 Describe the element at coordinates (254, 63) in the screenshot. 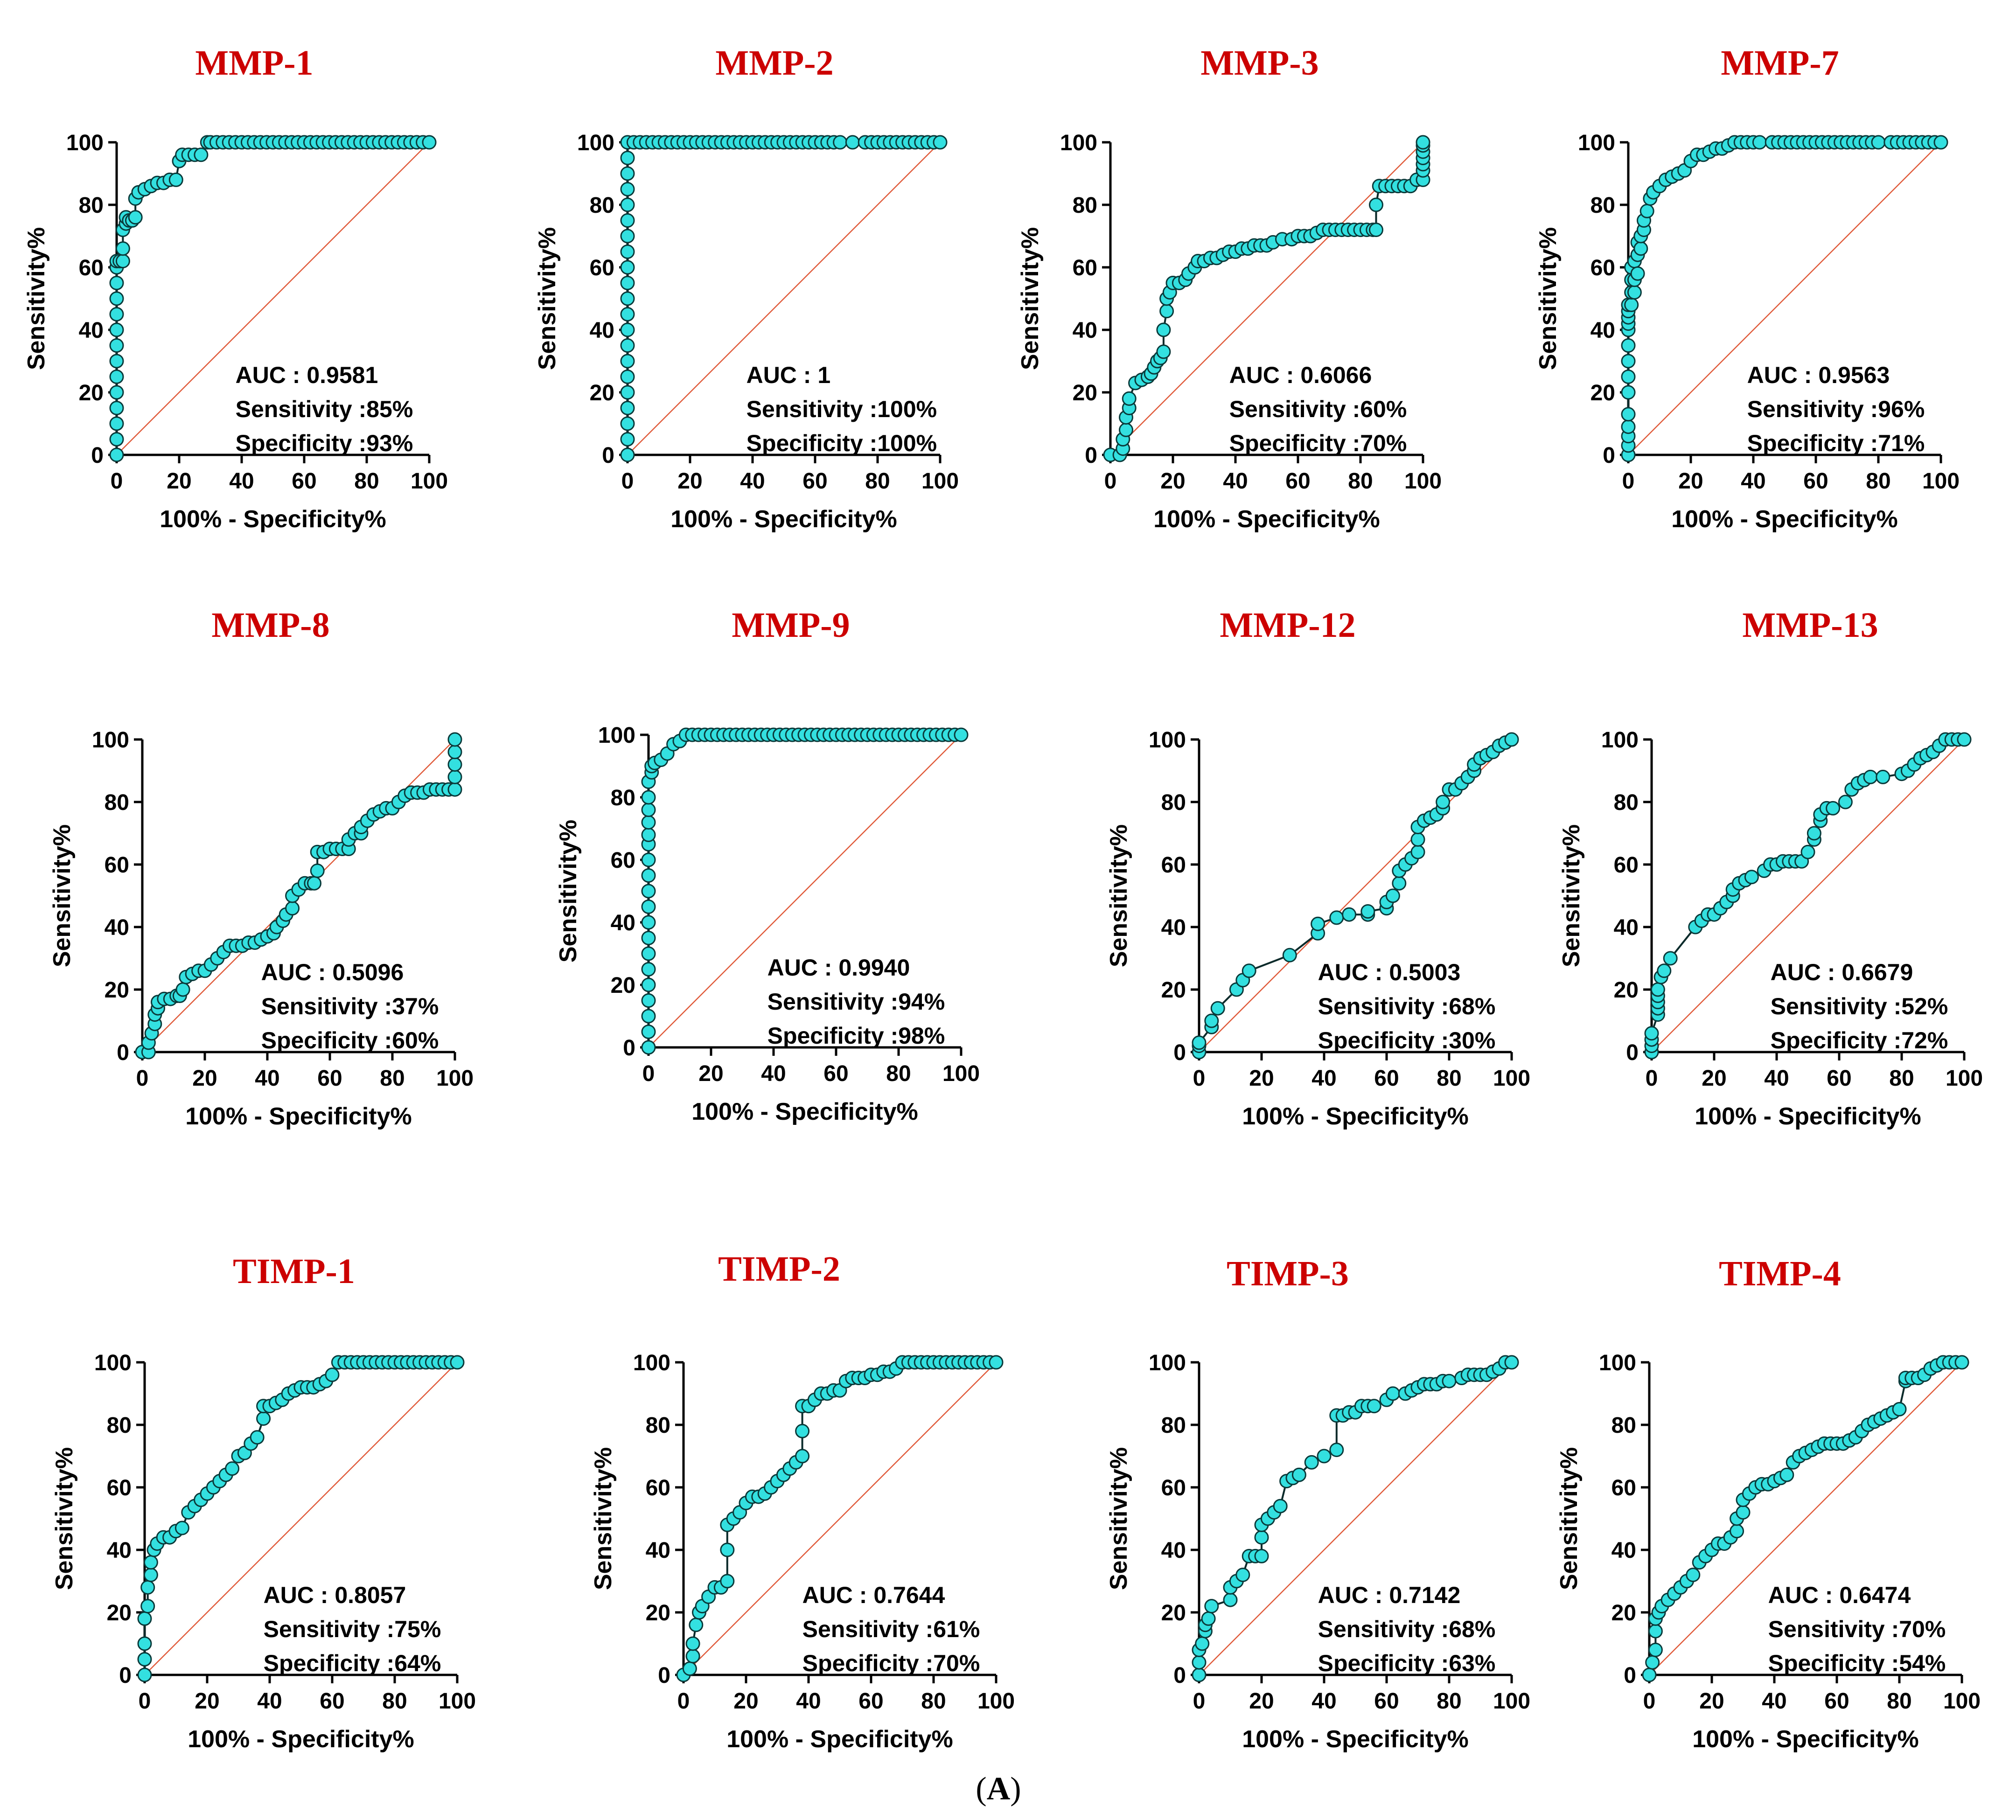

I see `chart-title: MMP-1` at that location.